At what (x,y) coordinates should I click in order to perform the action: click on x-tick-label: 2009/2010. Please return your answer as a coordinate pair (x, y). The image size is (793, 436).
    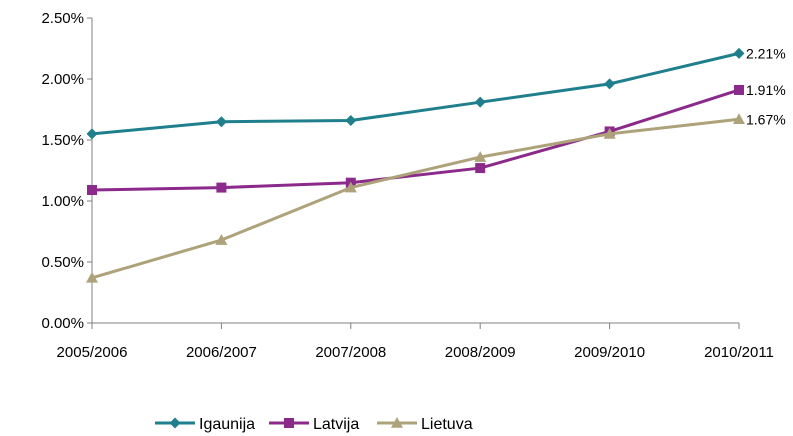
    Looking at the image, I should click on (609, 352).